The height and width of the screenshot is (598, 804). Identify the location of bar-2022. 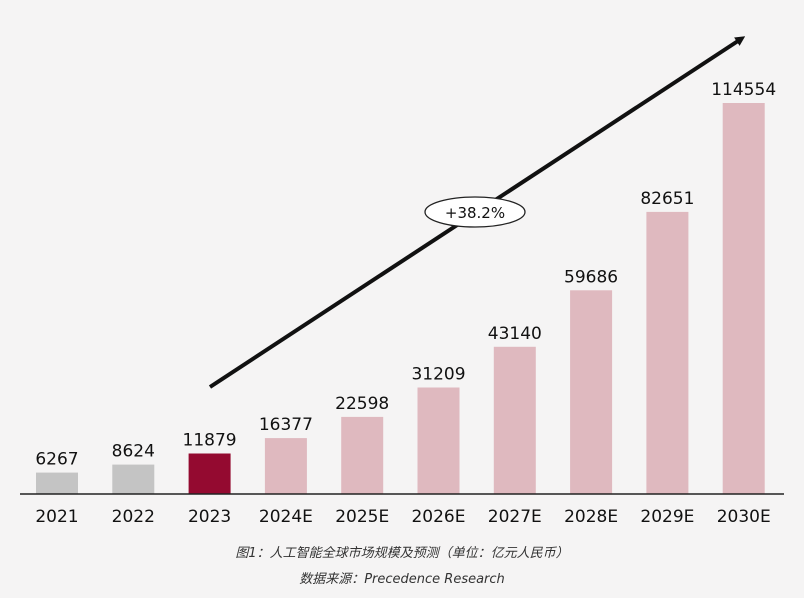
(133, 479).